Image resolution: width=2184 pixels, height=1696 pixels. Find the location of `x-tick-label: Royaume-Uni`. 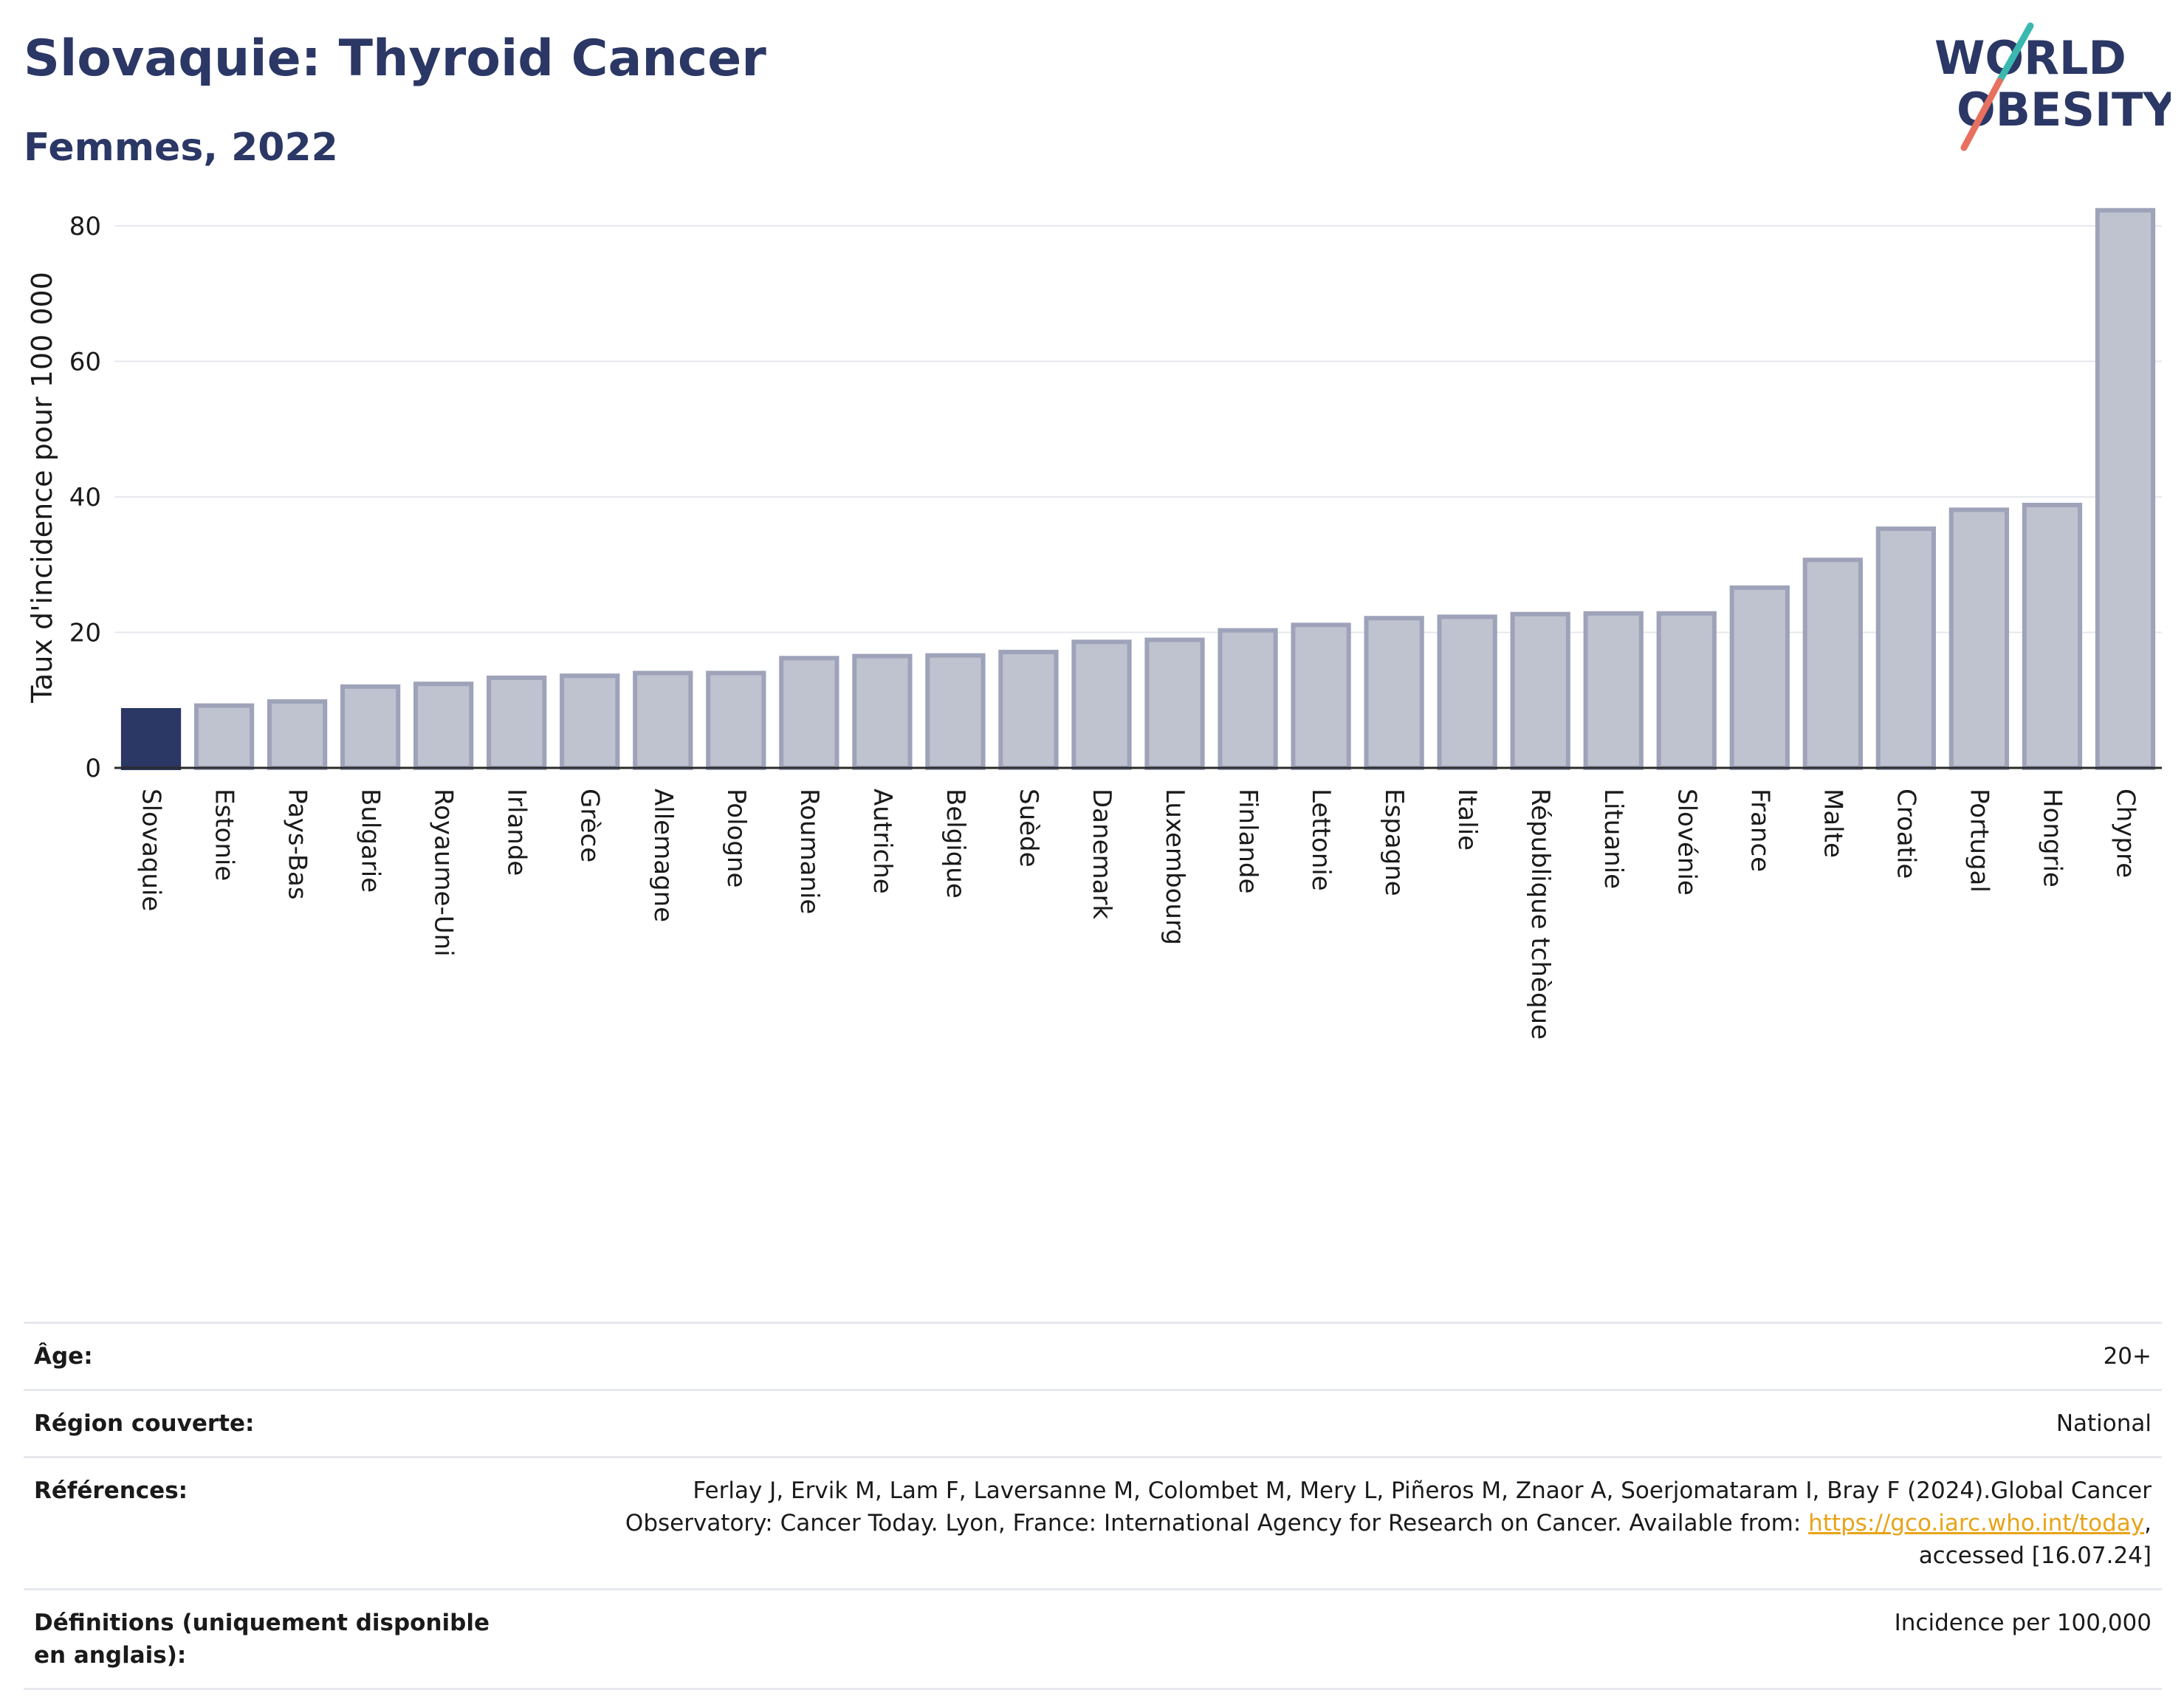

x-tick-label: Royaume-Uni is located at coordinates (444, 873).